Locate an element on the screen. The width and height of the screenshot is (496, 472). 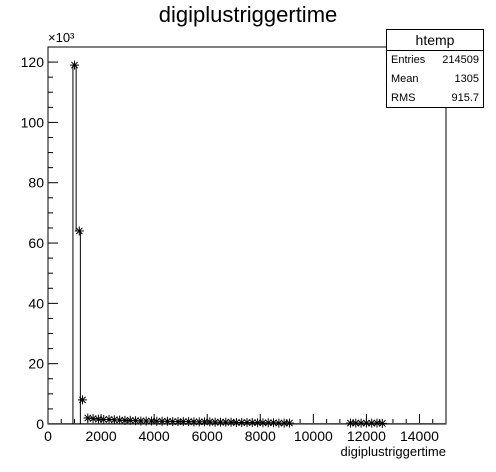
x-tick-label: 2000 is located at coordinates (100, 436).